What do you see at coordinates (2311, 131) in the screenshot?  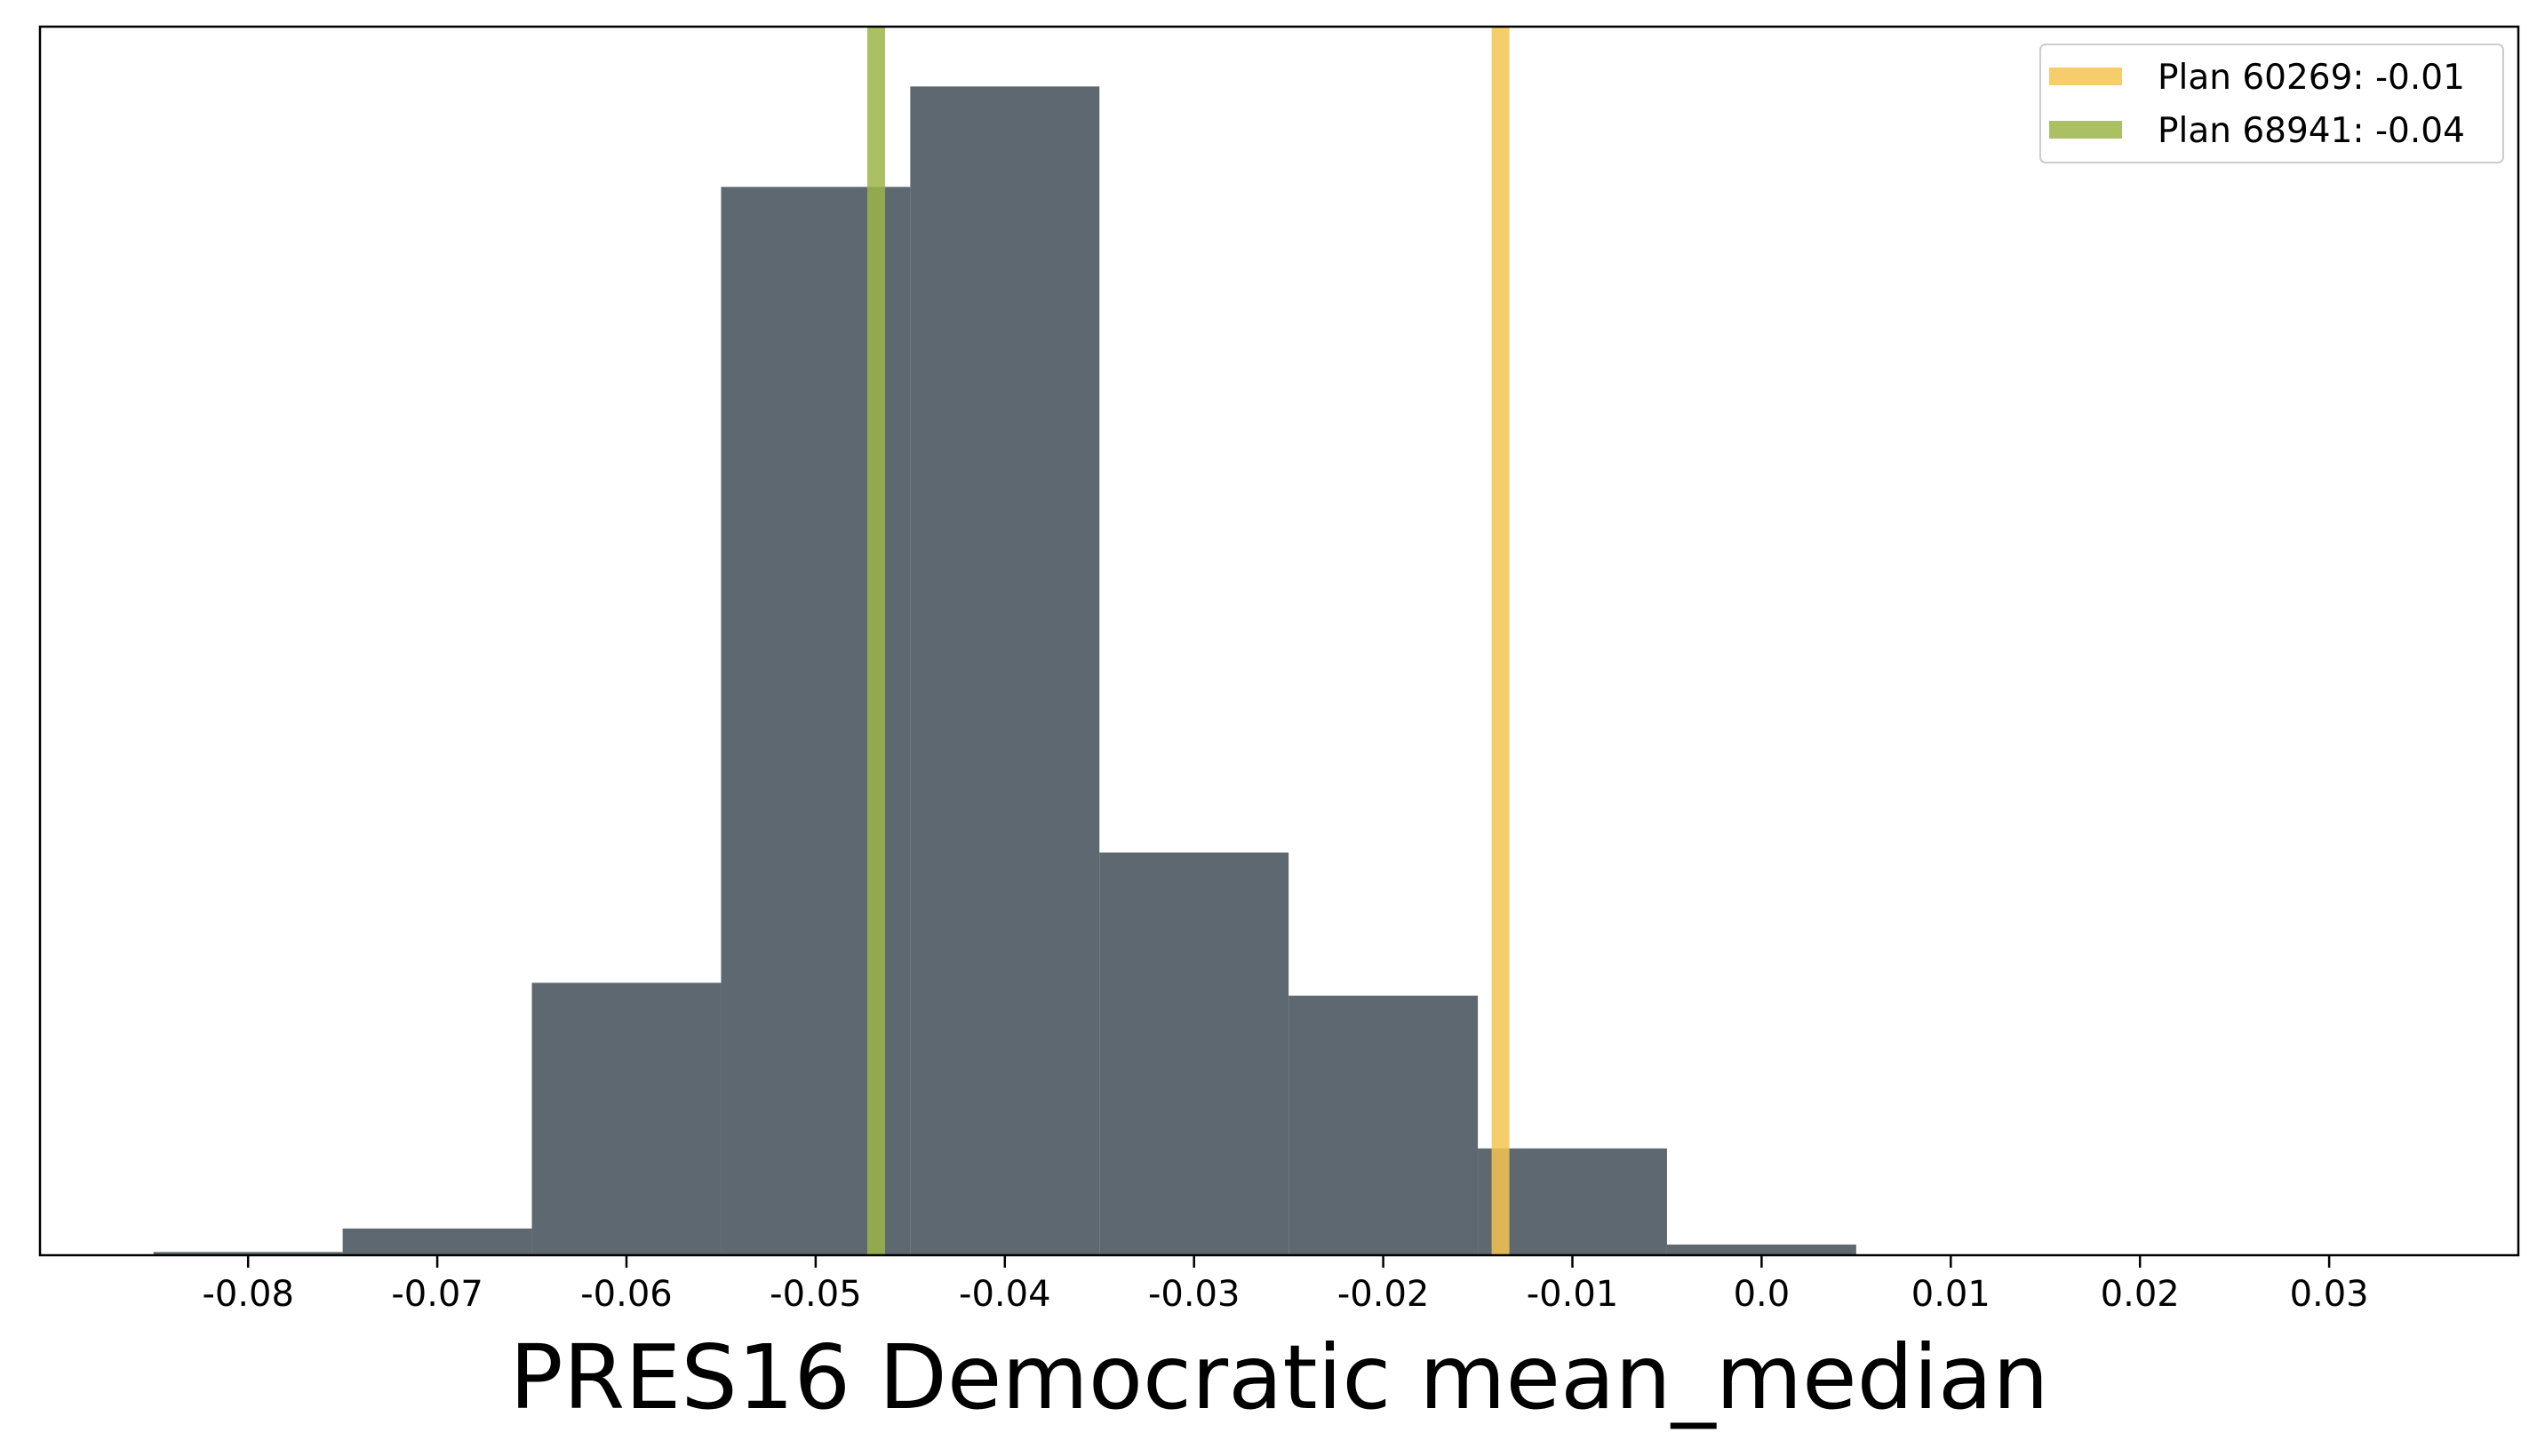 I see `legend-label-1: Plan 68941: -0.04` at bounding box center [2311, 131].